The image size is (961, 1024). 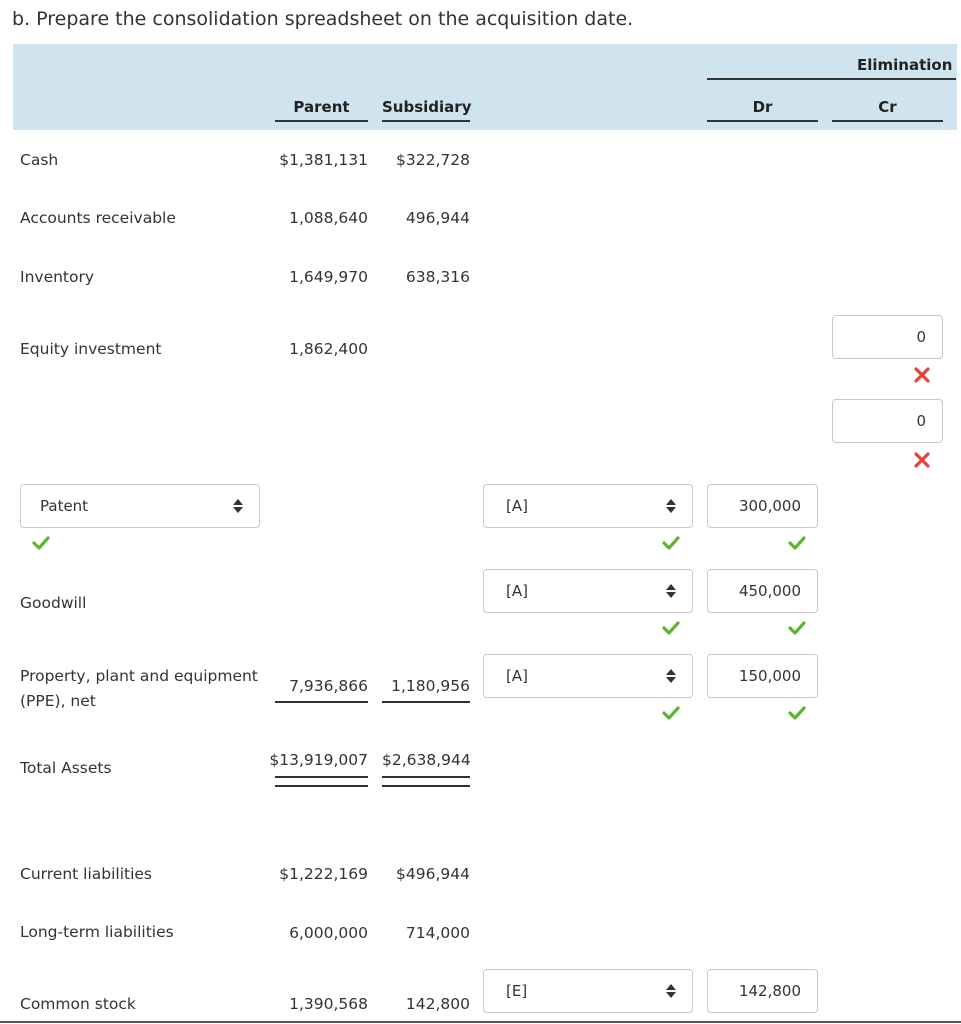 What do you see at coordinates (485, 87) in the screenshot?
I see `table-header` at bounding box center [485, 87].